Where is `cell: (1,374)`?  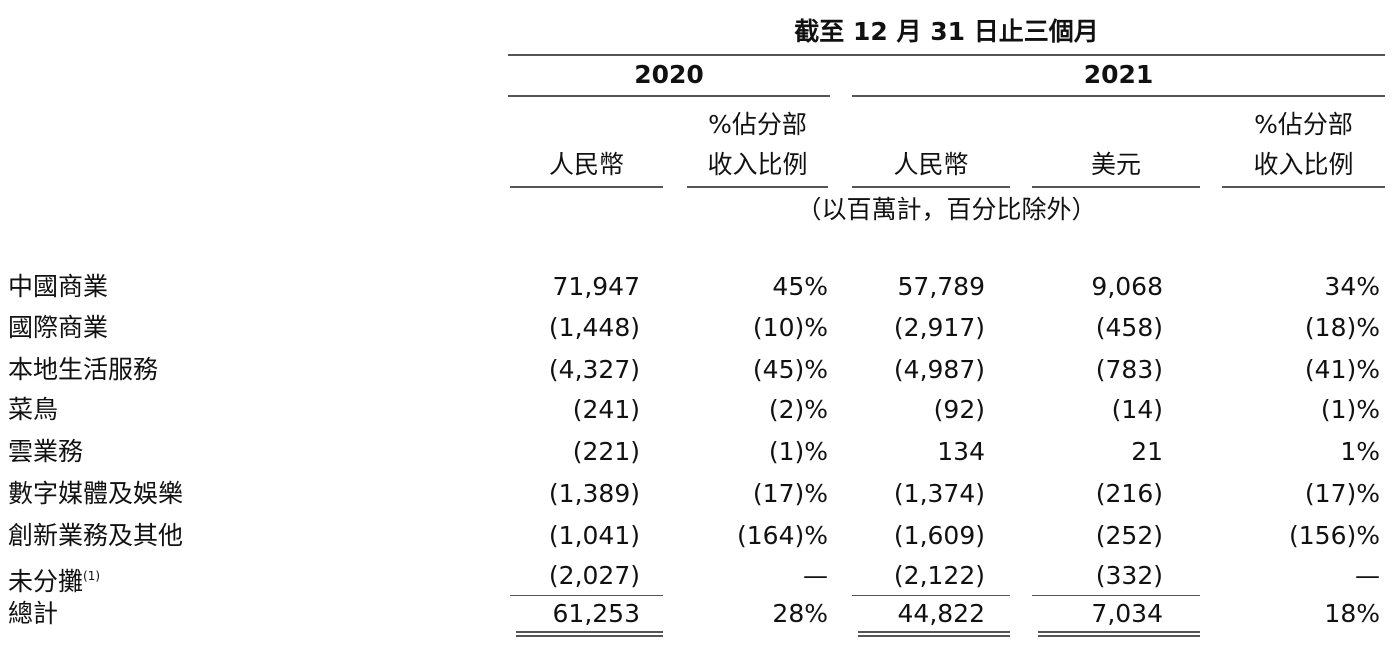 cell: (1,374) is located at coordinates (939, 493).